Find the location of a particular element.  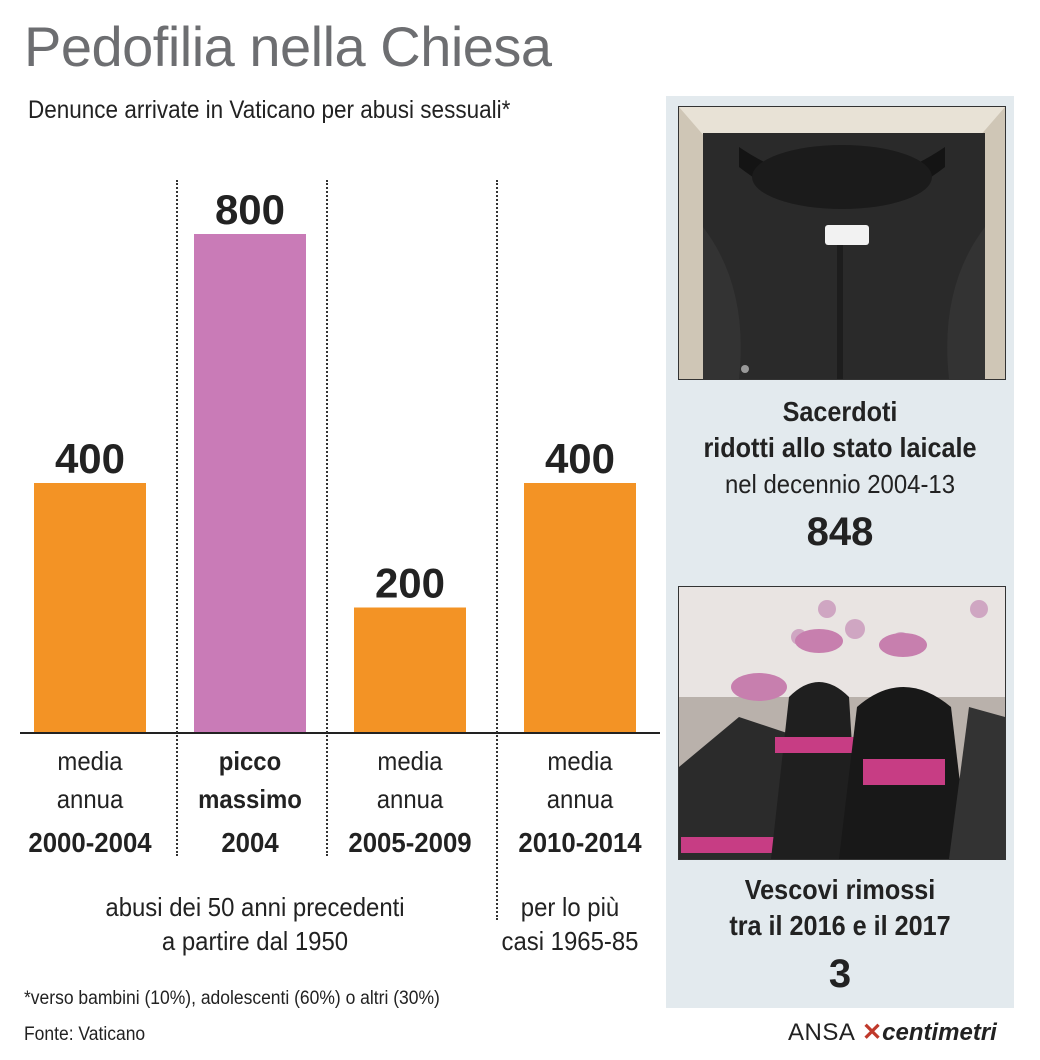

logo-brand: centimetri is located at coordinates (939, 1032).